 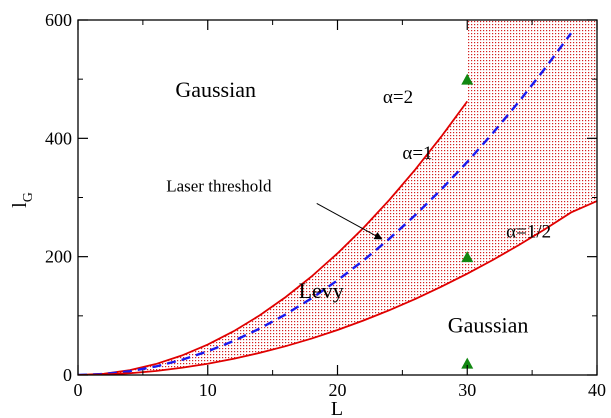 What do you see at coordinates (58, 138) in the screenshot?
I see `y-tick-label: 400` at bounding box center [58, 138].